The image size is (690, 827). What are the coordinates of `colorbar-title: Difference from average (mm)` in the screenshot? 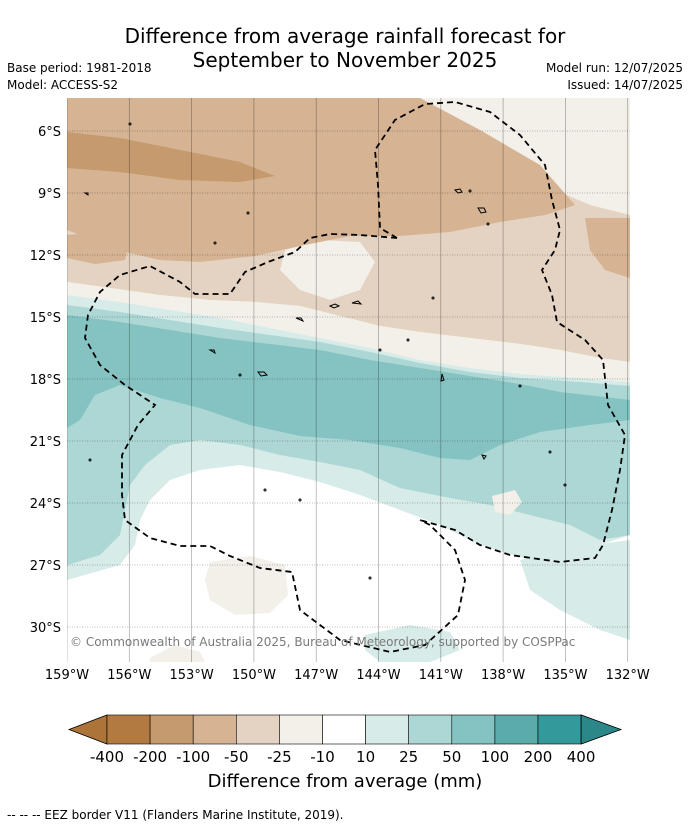 It's located at (345, 781).